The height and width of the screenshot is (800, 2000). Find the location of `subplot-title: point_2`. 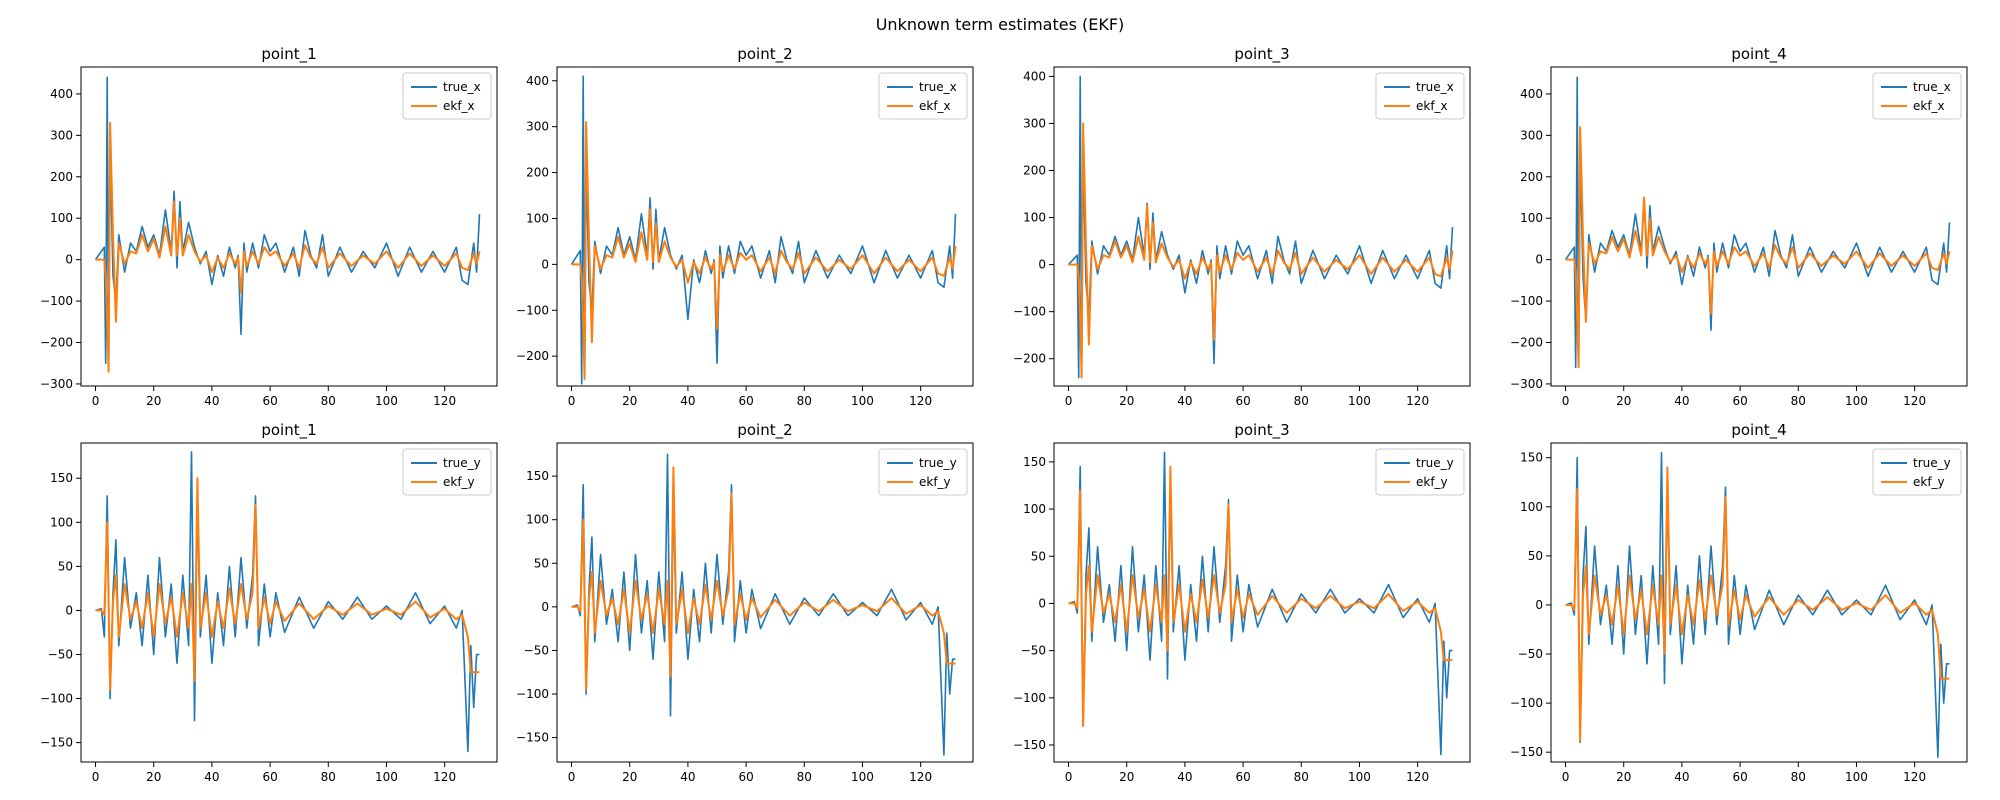

subplot-title: point_2 is located at coordinates (764, 430).